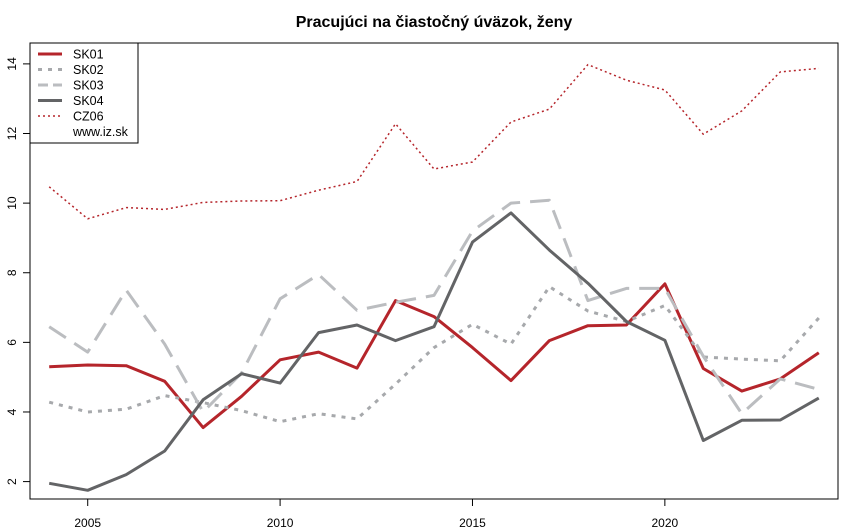 The image size is (850, 532). I want to click on y-tick-label: 10, so click(12, 203).